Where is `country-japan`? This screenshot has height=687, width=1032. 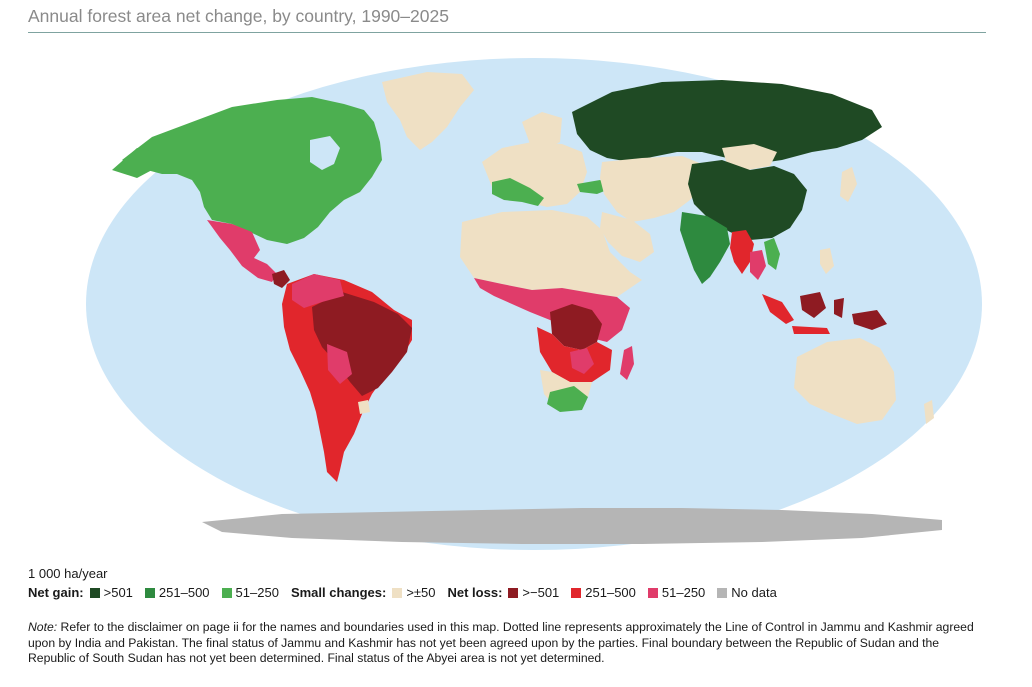 country-japan is located at coordinates (848, 184).